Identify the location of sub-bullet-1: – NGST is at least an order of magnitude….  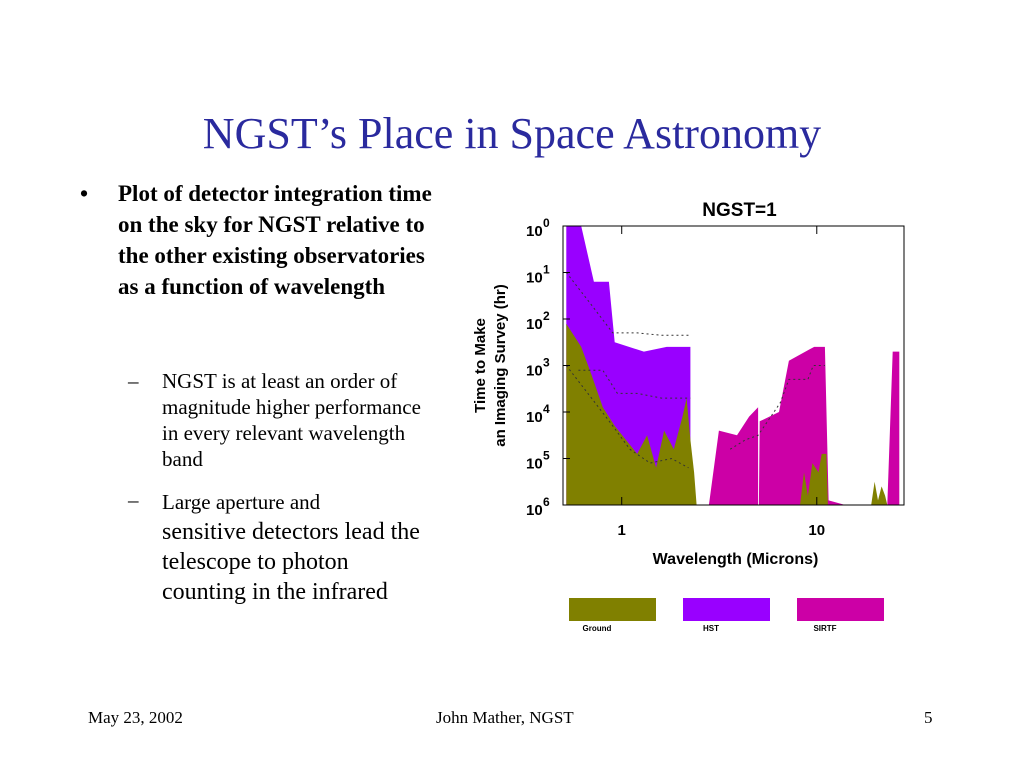
(283, 420).